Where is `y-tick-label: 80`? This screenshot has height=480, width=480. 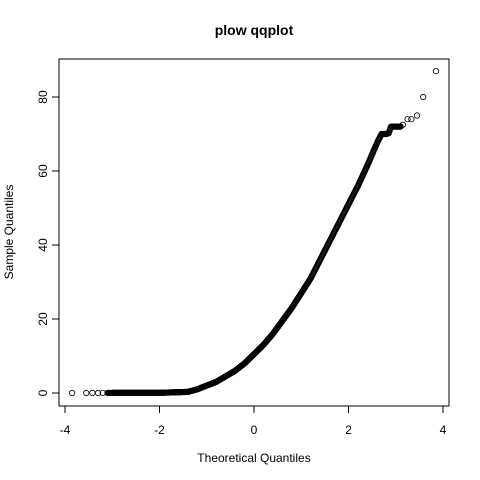
y-tick-label: 80 is located at coordinates (43, 97).